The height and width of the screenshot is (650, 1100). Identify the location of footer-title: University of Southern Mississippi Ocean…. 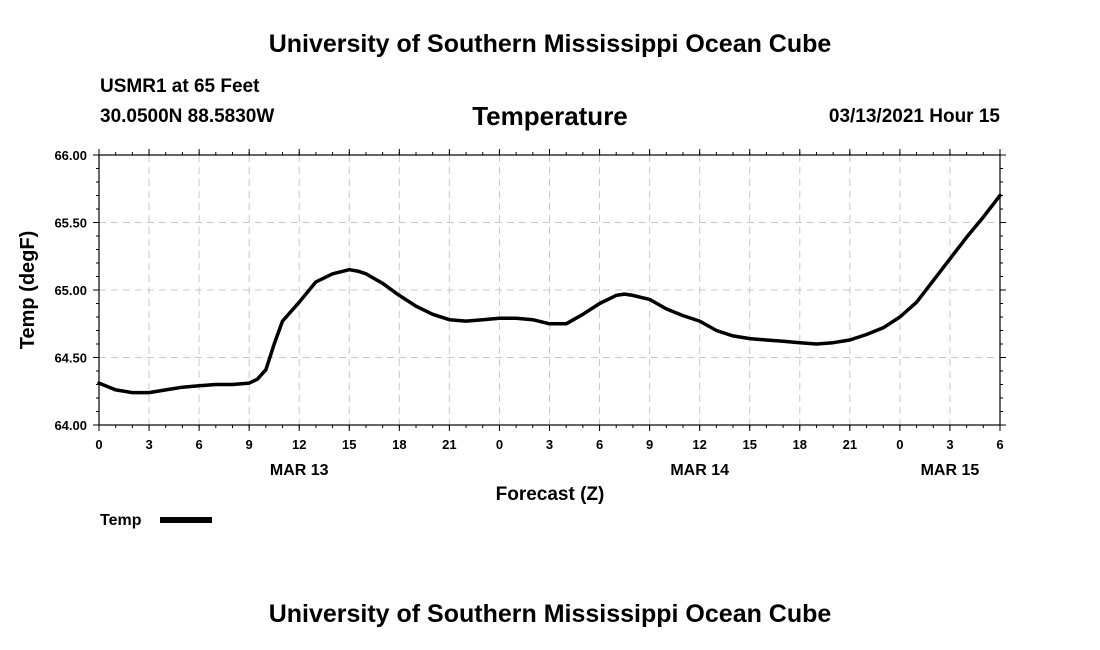
(550, 614).